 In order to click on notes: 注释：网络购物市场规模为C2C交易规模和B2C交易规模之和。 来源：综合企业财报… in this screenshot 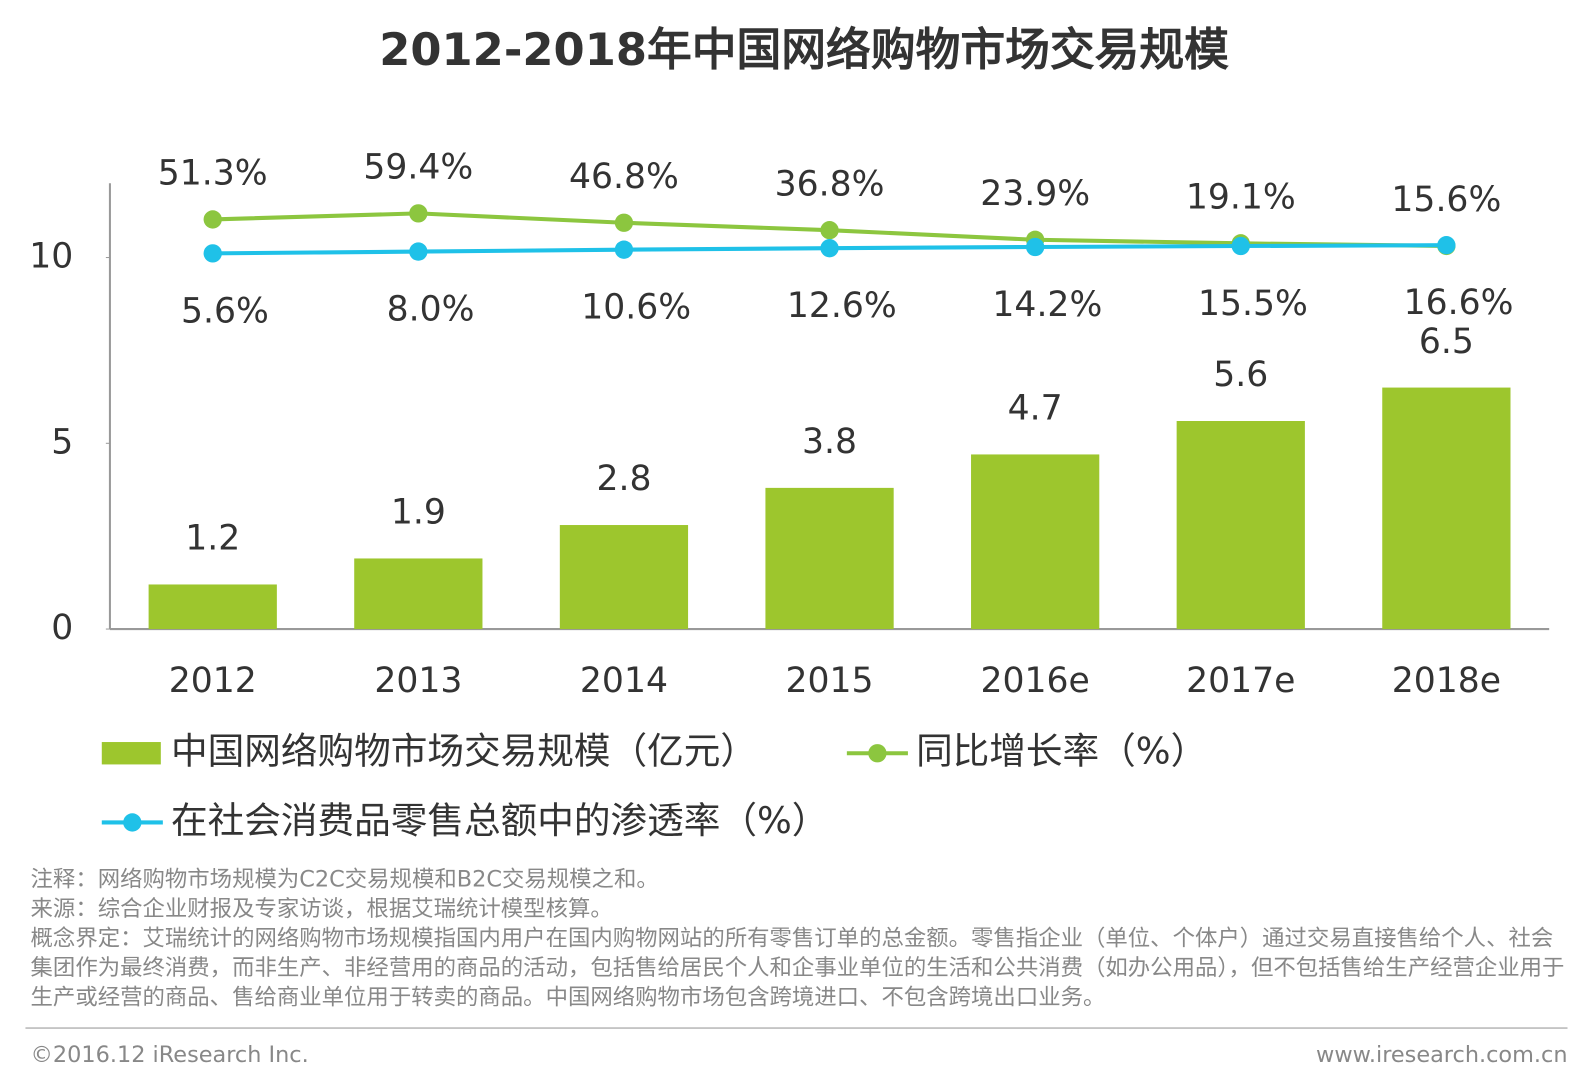, I will do `click(800, 939)`.